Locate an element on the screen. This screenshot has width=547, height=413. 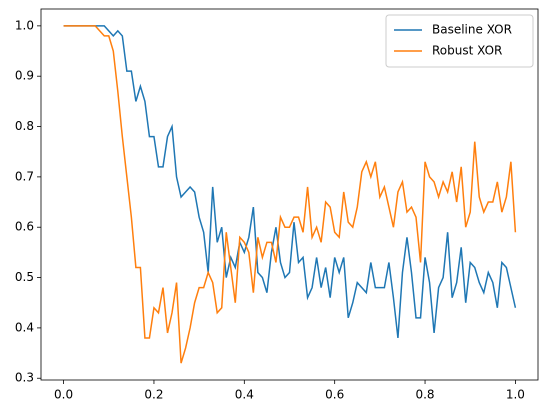
x-tick-label: 0.4 is located at coordinates (244, 395).